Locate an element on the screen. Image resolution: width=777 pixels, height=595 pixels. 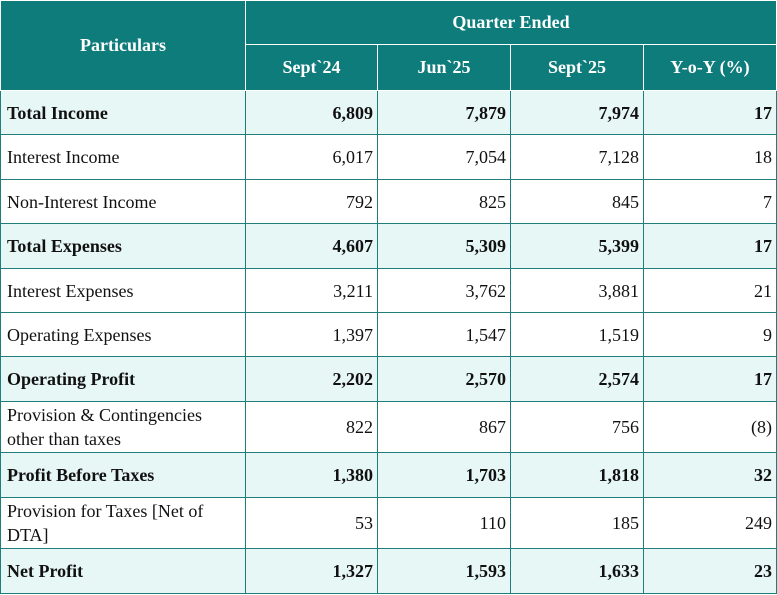
row-label: Total Expenses is located at coordinates (123, 246).